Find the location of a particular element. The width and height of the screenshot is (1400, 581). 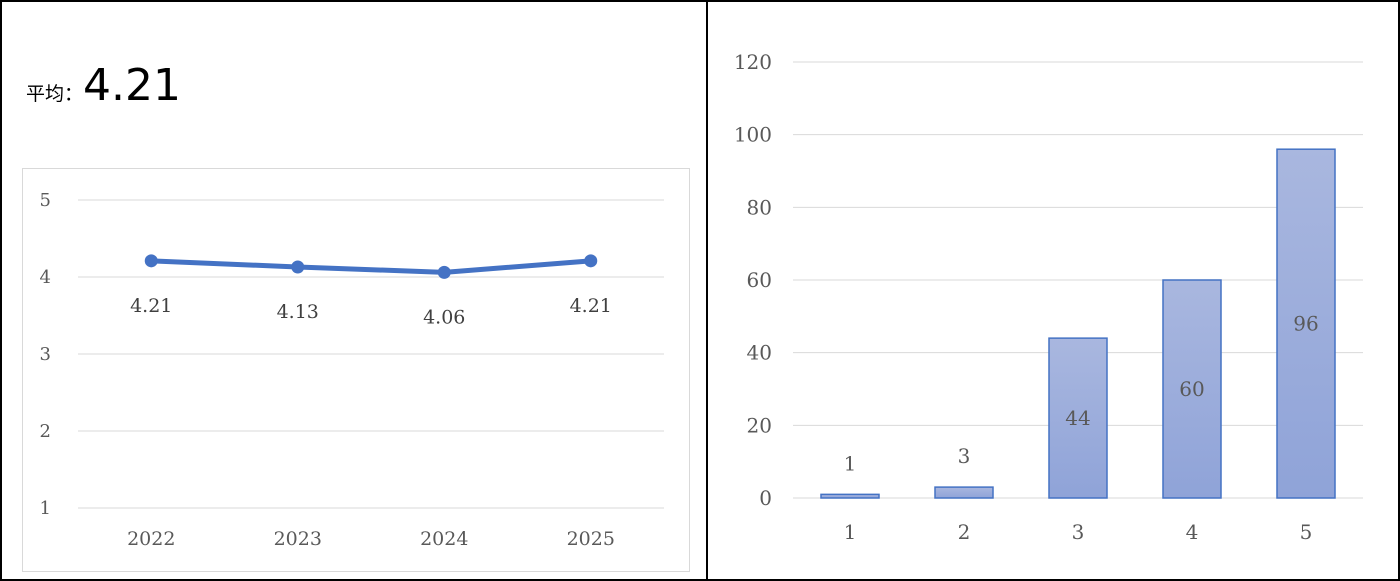

x-tick-label: 2024 is located at coordinates (444, 539).